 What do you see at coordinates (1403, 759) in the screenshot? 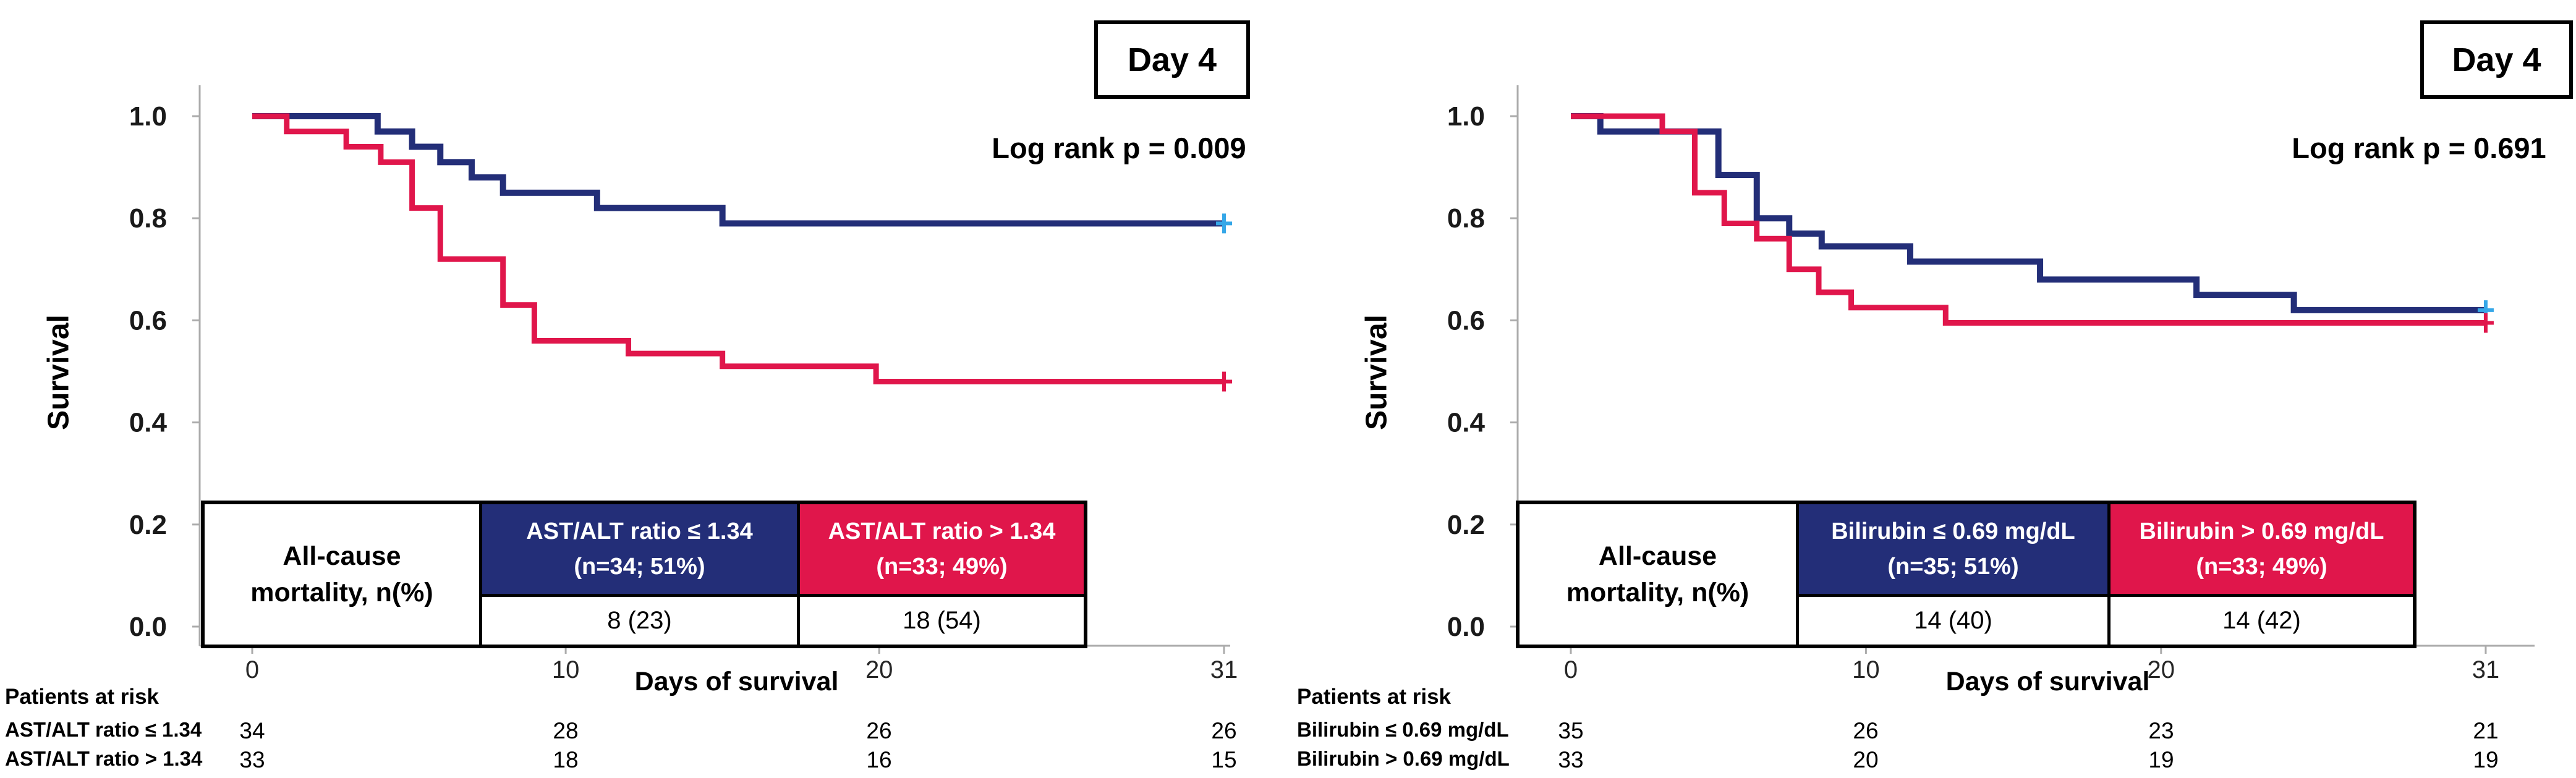
I see `risk-row2-label: Bilirubin > 0.69 mg/dL` at bounding box center [1403, 759].